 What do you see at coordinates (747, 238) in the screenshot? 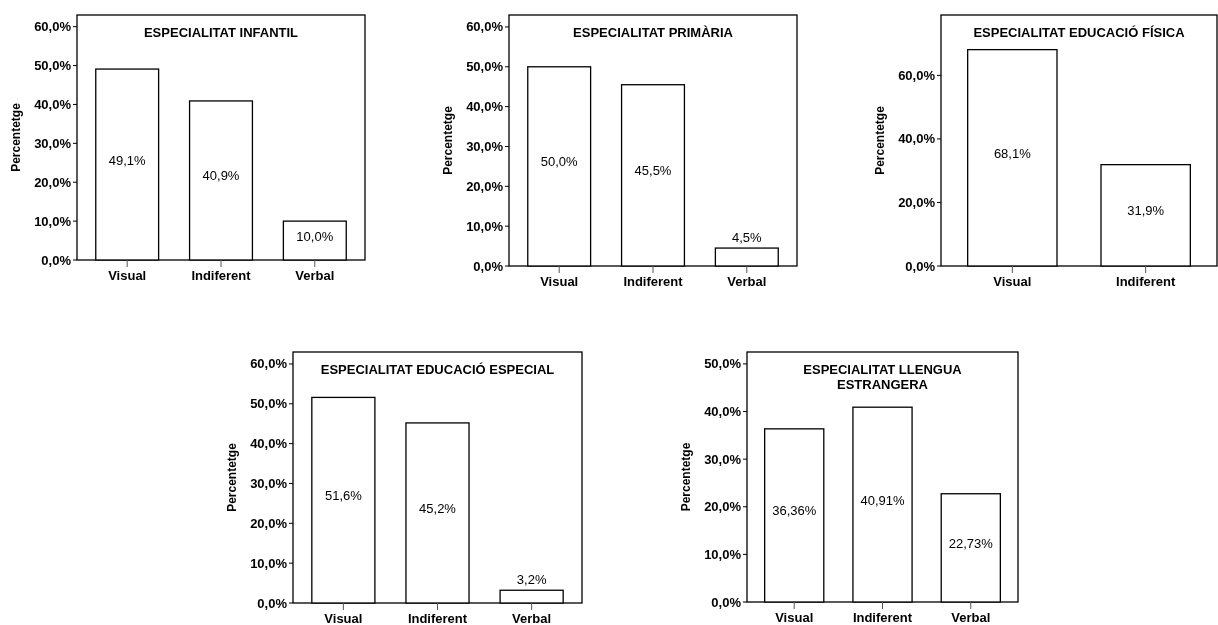
I see `data-label: 4,5%` at bounding box center [747, 238].